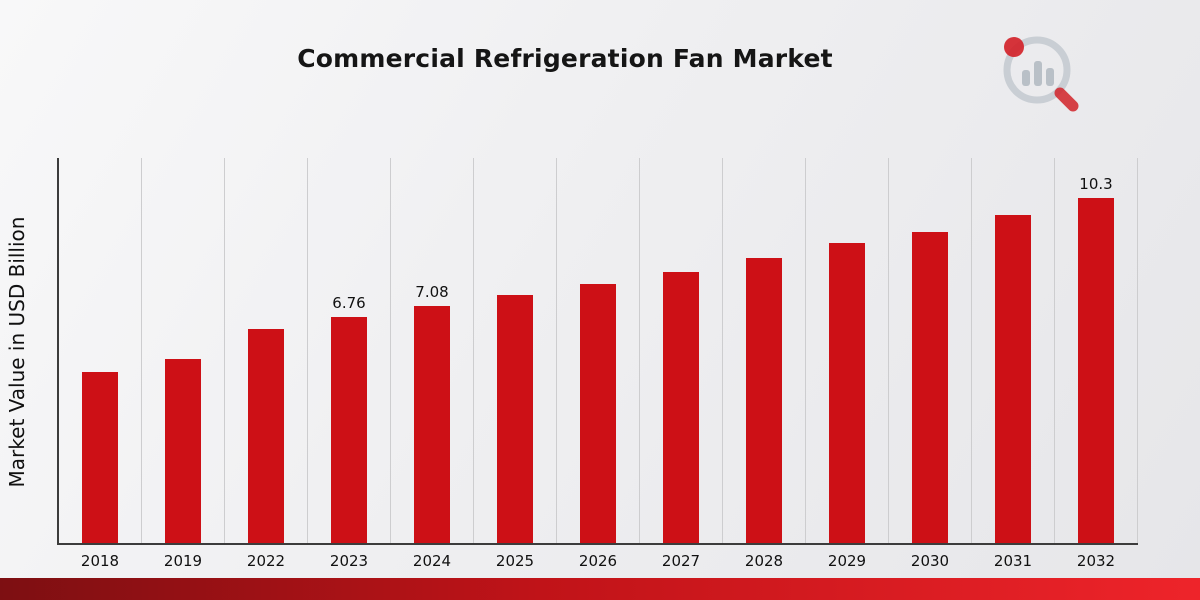  What do you see at coordinates (930, 561) in the screenshot?
I see `x-tick-label-2030: 2030` at bounding box center [930, 561].